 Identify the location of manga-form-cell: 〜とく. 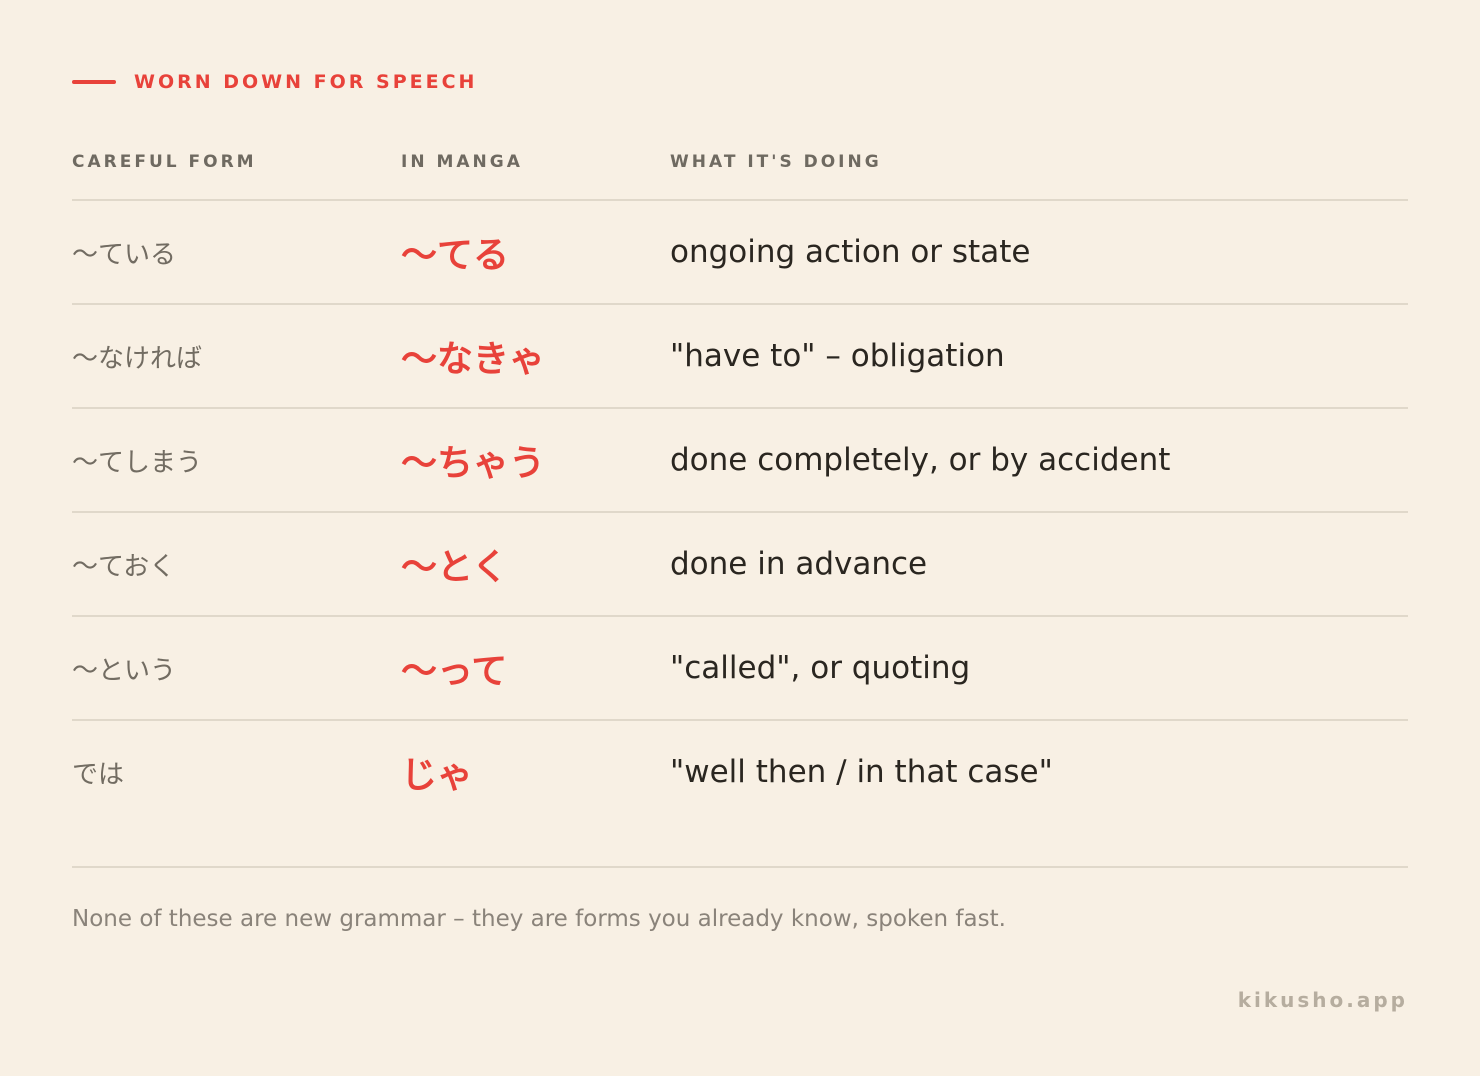
(454, 567).